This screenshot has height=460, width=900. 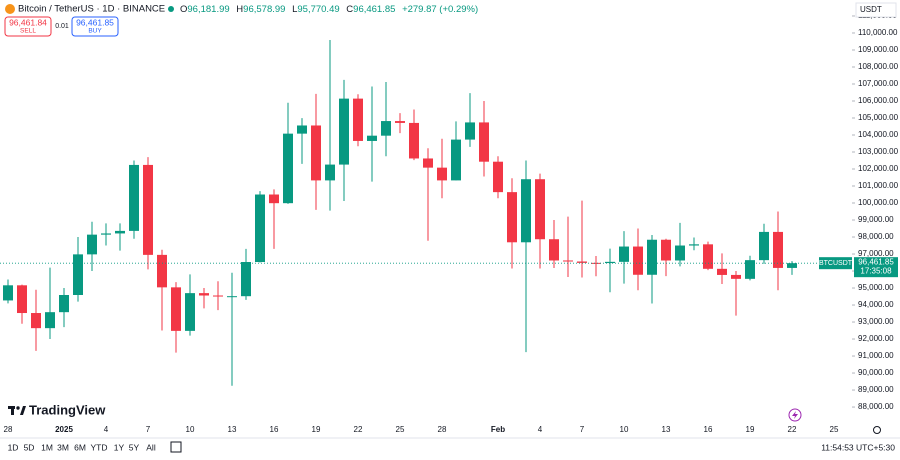 What do you see at coordinates (99, 447) in the screenshot?
I see `range-button: YTD` at bounding box center [99, 447].